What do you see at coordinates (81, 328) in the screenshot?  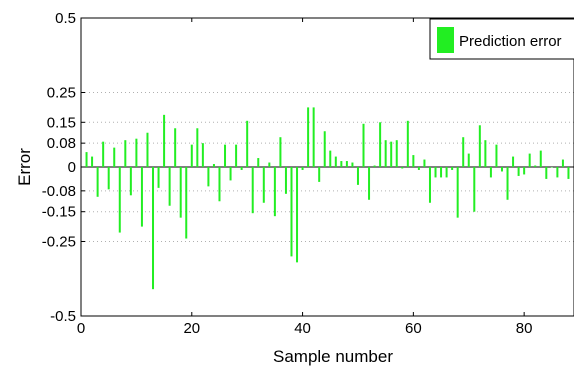 I see `x-tick-label: 0` at bounding box center [81, 328].